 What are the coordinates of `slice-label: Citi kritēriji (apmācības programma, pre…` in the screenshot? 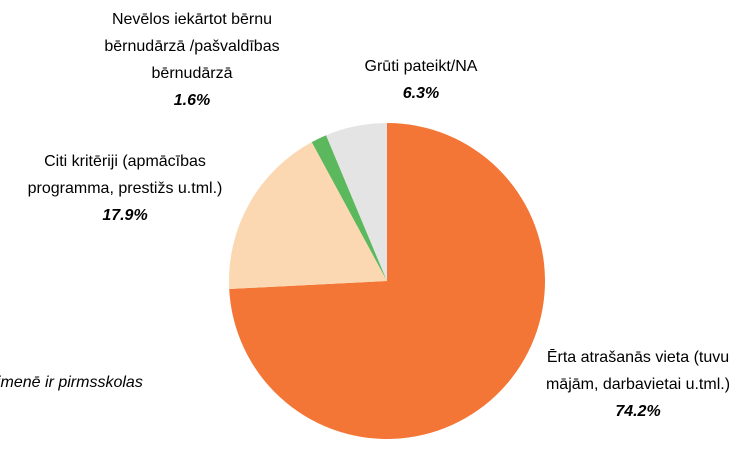 It's located at (125, 188).